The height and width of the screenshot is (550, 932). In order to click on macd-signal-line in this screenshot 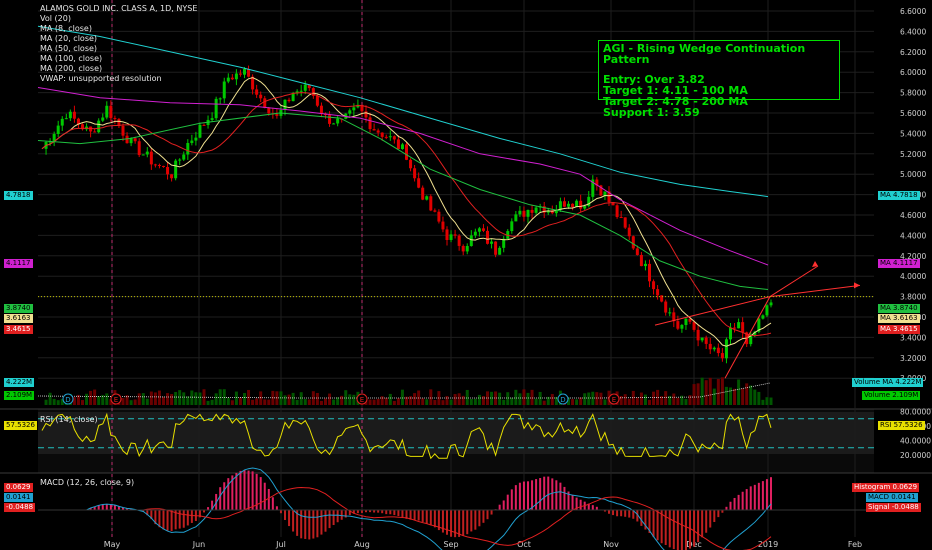, I will do `click(407, 518)`.